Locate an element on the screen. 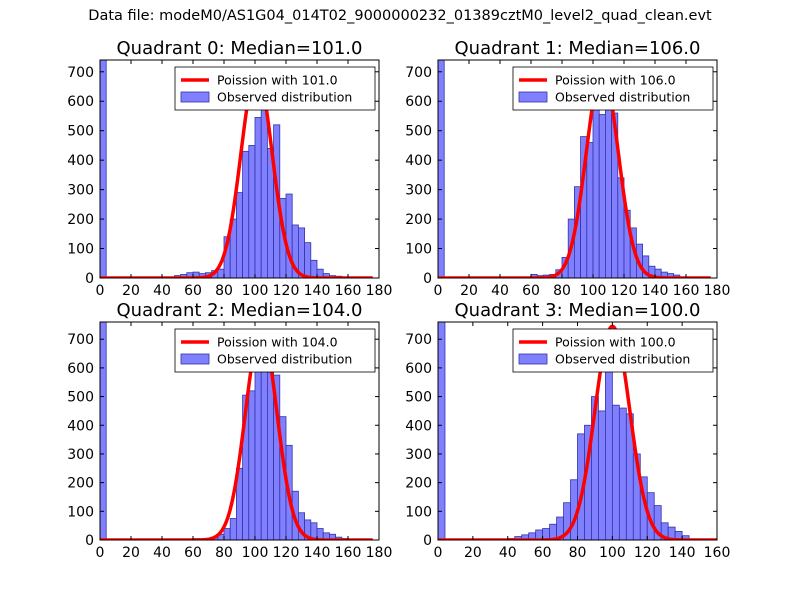 The image size is (800, 600). legend-bar-swatch is located at coordinates (195, 97).